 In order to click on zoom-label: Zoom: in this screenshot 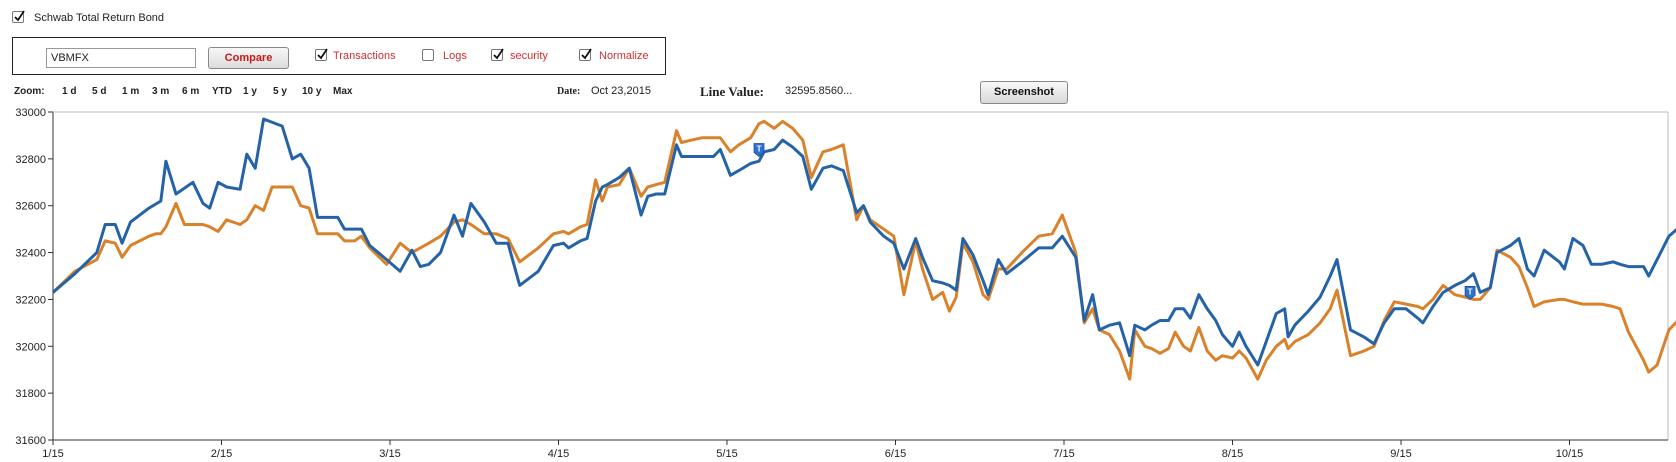, I will do `click(29, 91)`.